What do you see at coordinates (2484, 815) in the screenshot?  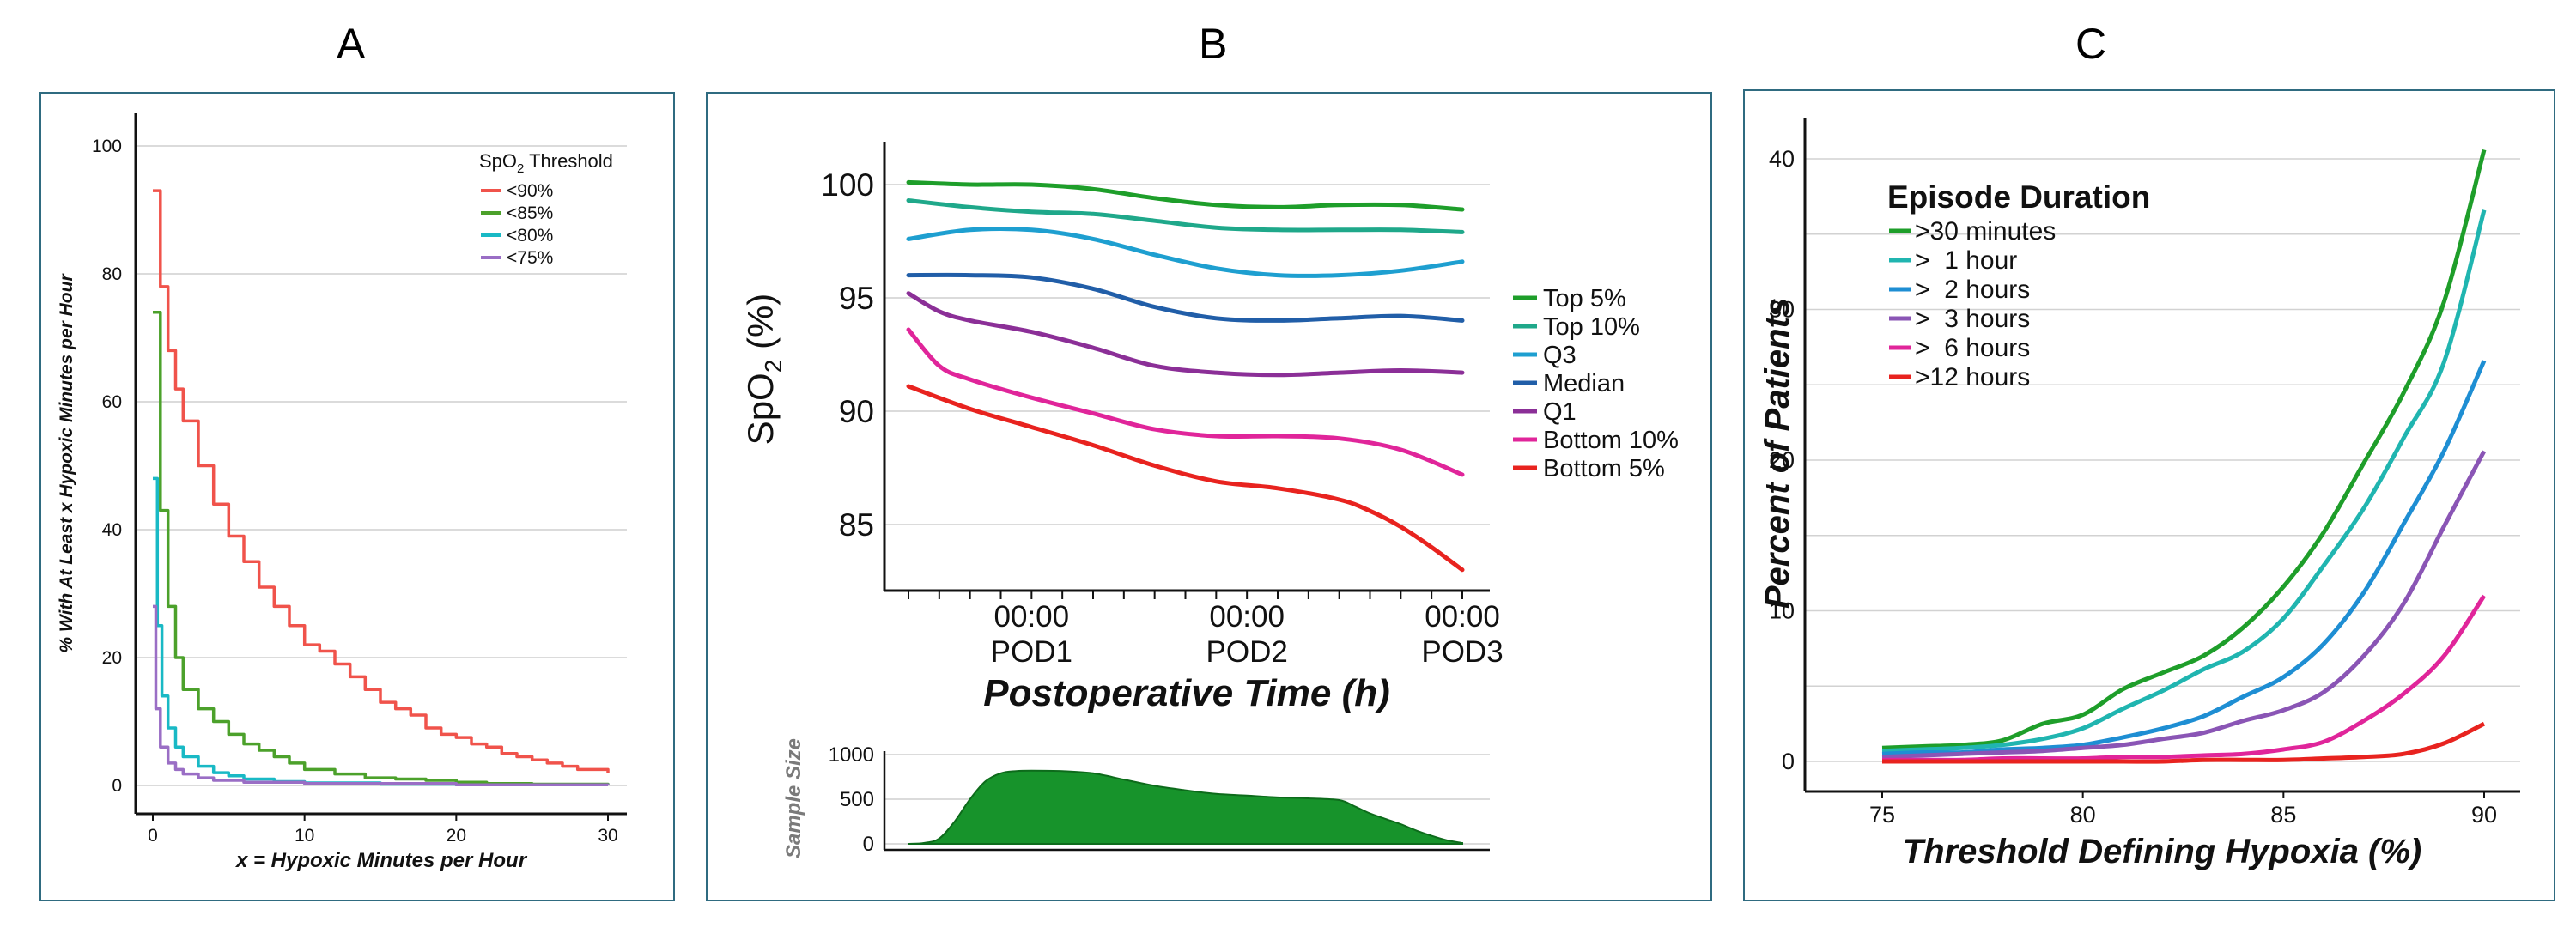 I see `panel-c-x-tick-label: 90` at bounding box center [2484, 815].